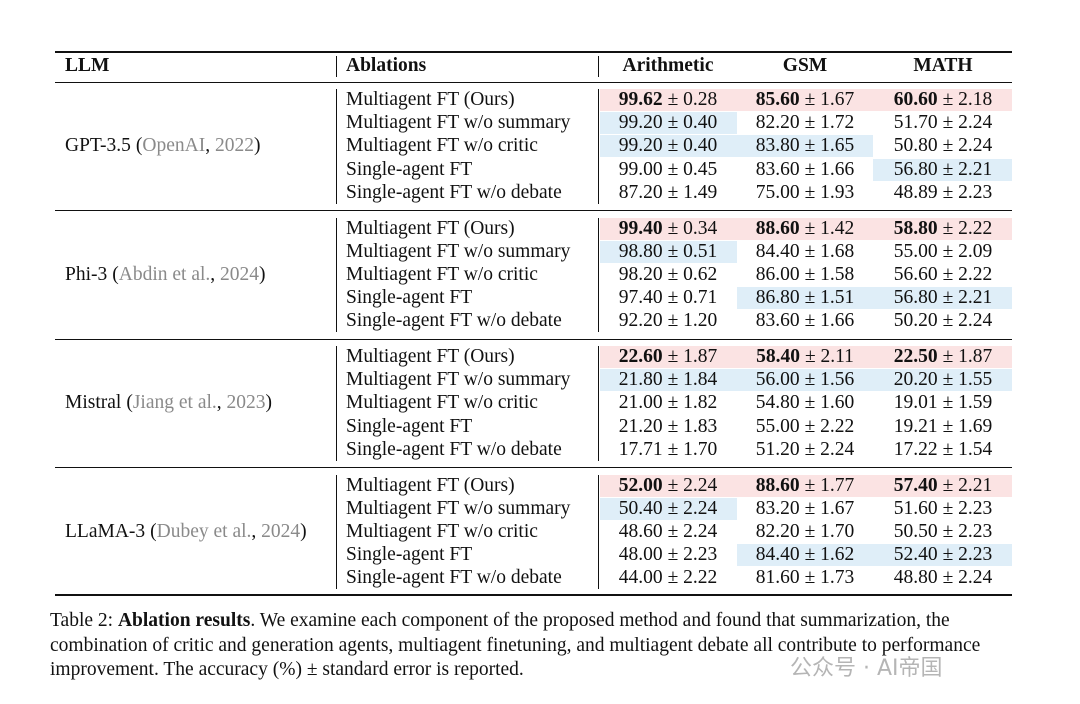 This screenshot has width=1080, height=704. Describe the element at coordinates (692, 555) in the screenshot. I see `score-error: ± 2.23` at that location.